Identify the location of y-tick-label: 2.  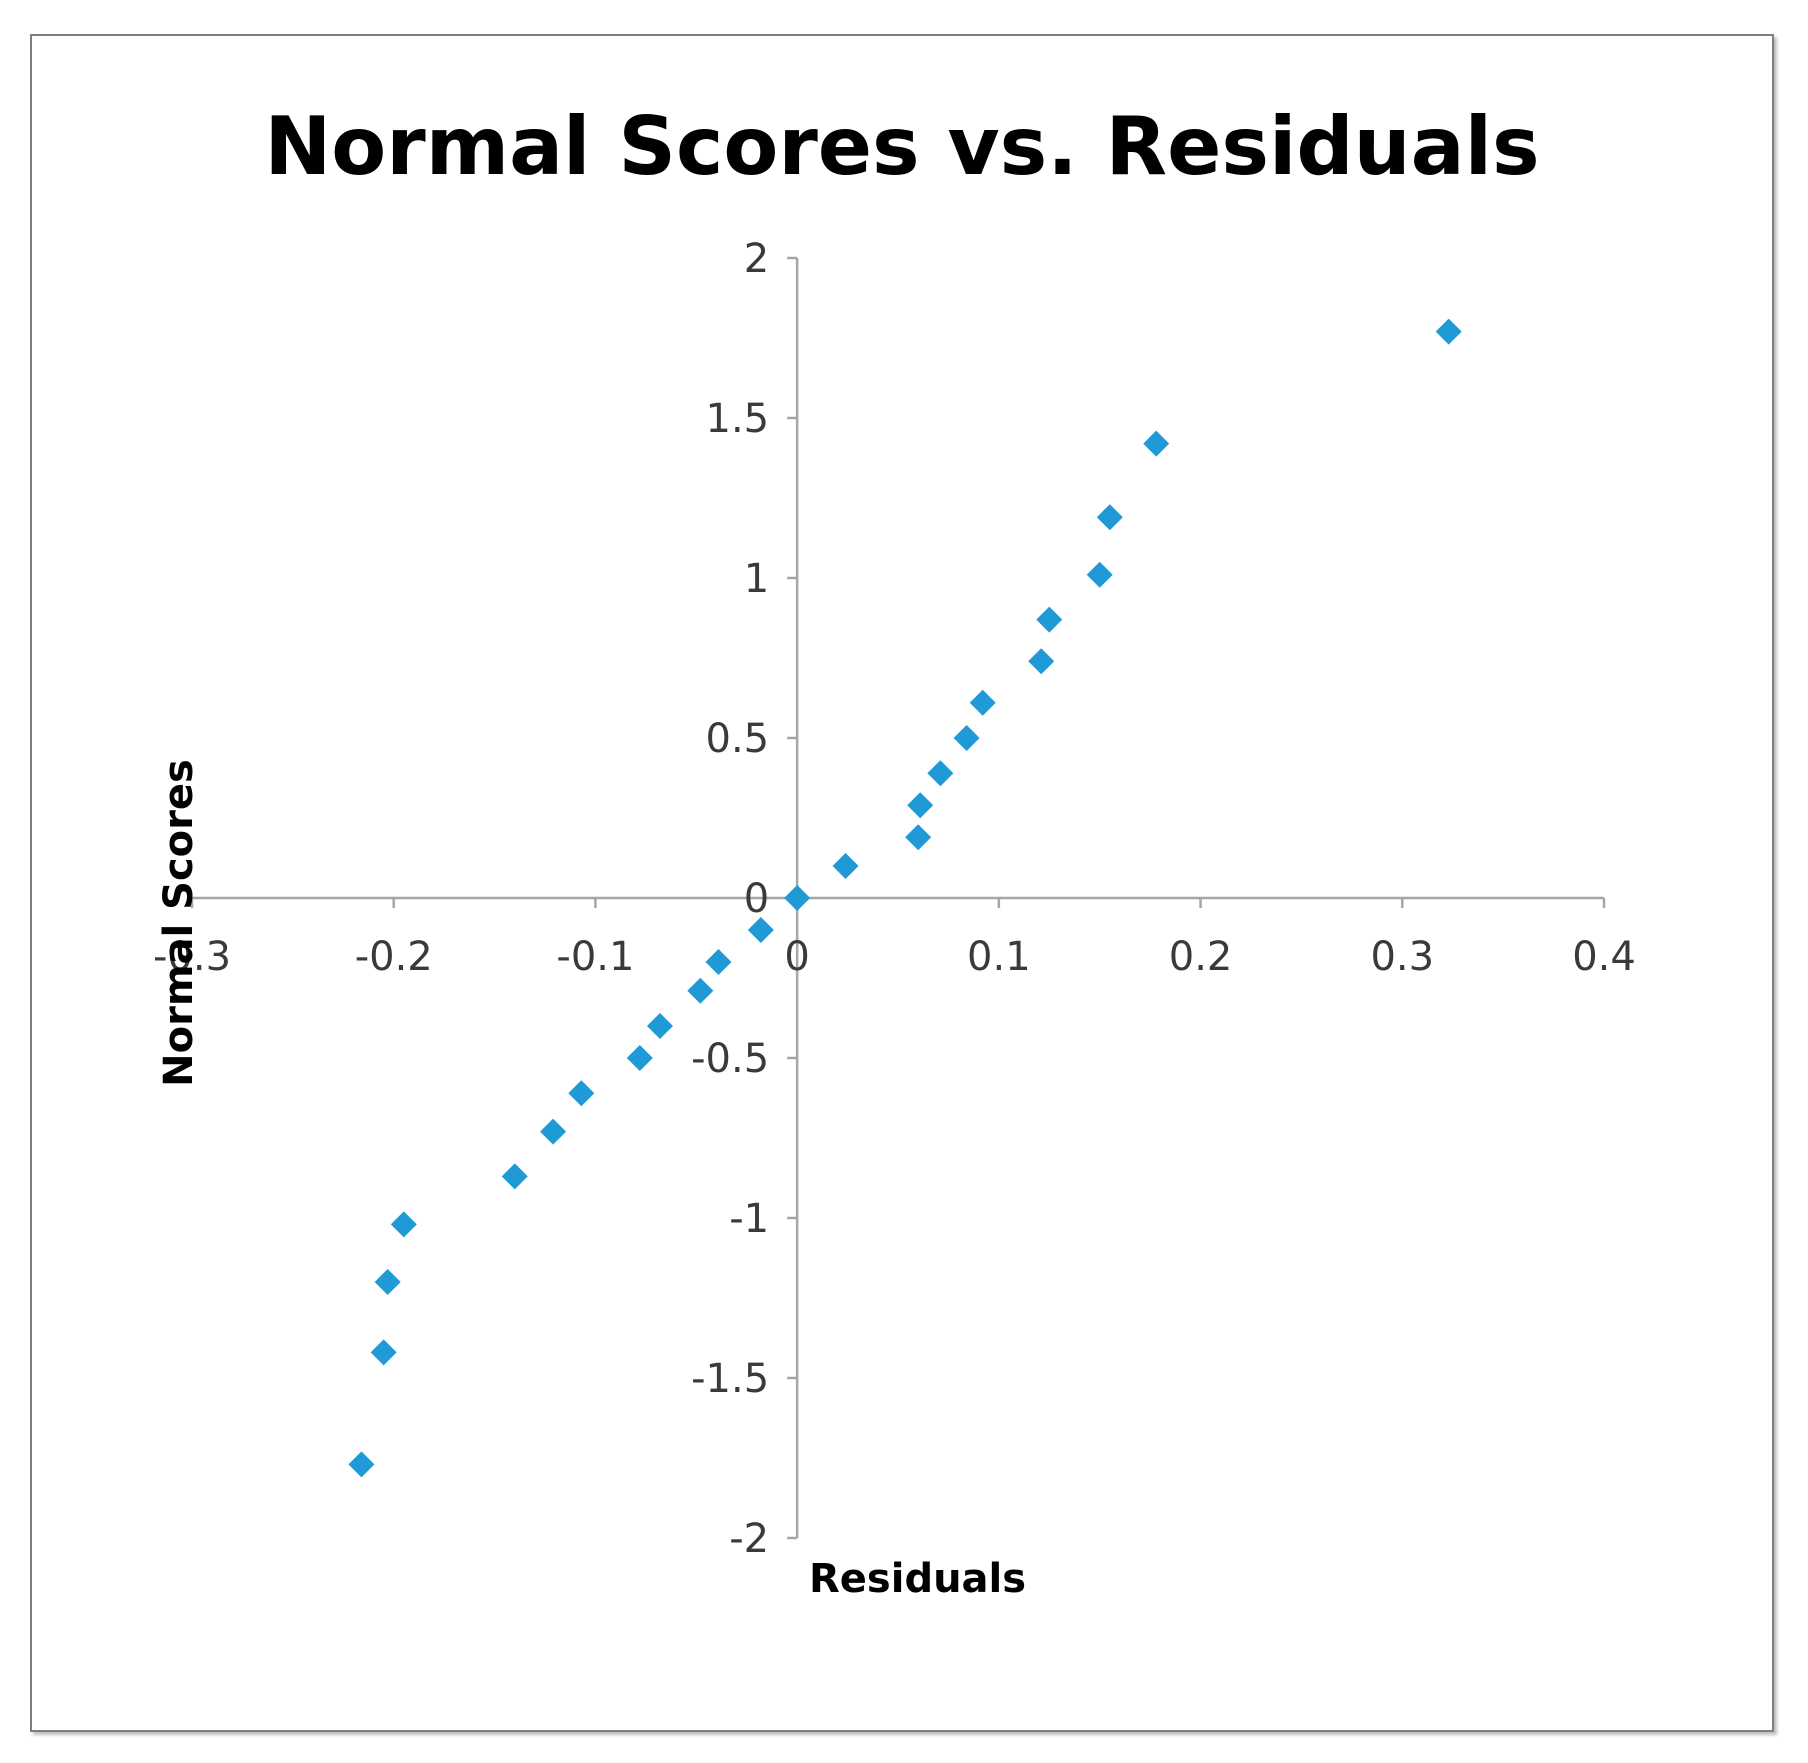
(756, 259).